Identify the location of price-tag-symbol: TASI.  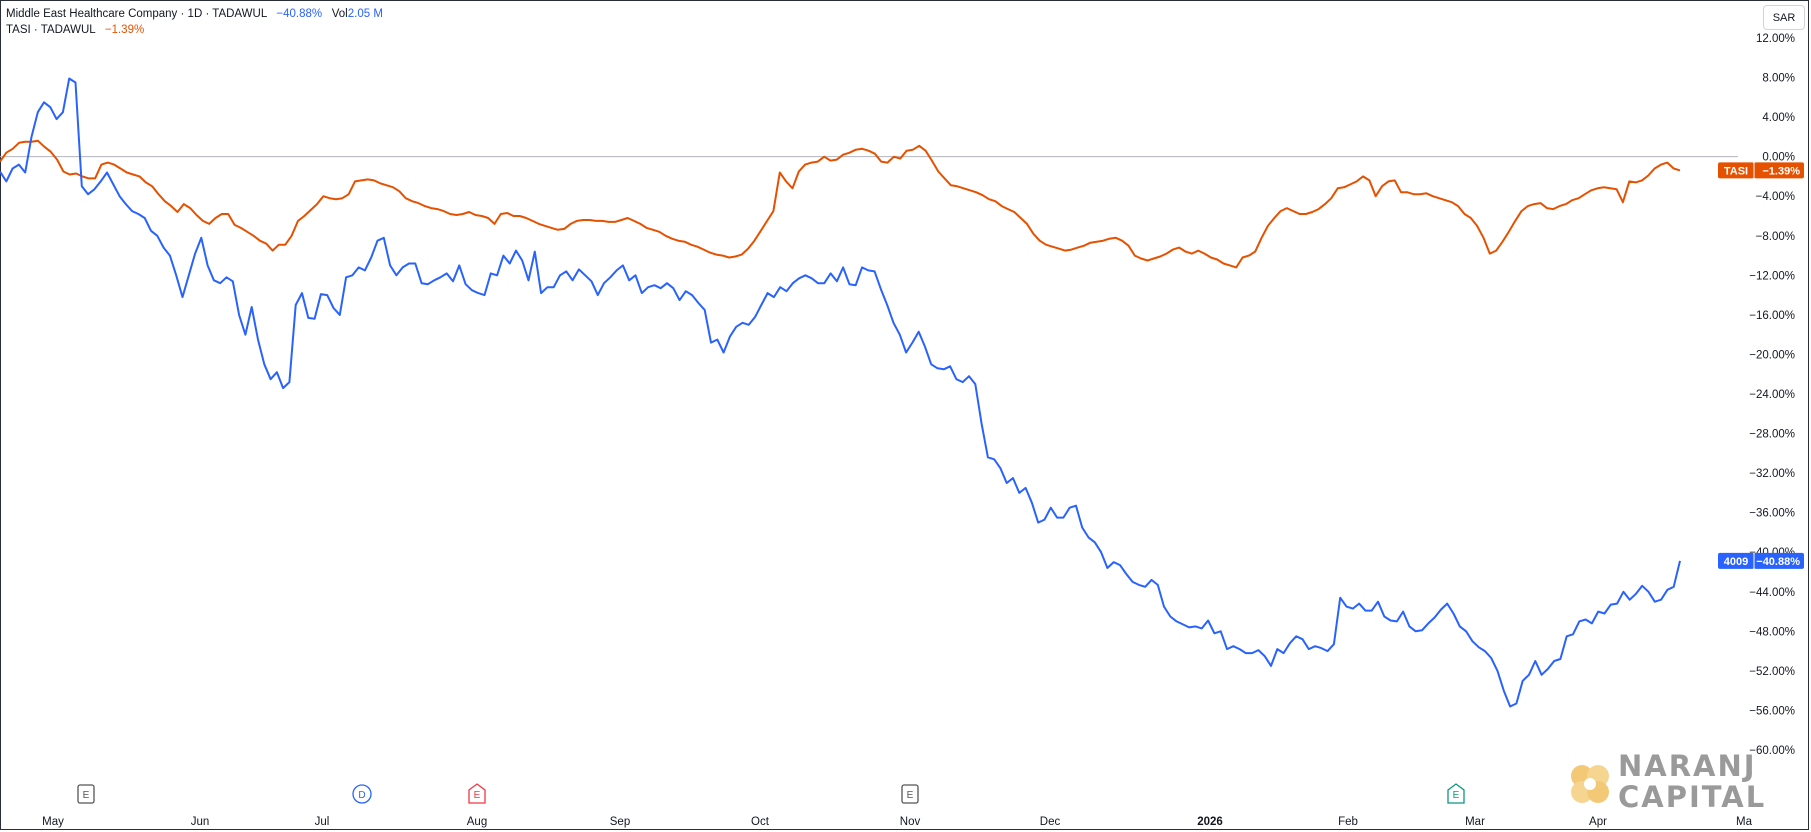
(1736, 171).